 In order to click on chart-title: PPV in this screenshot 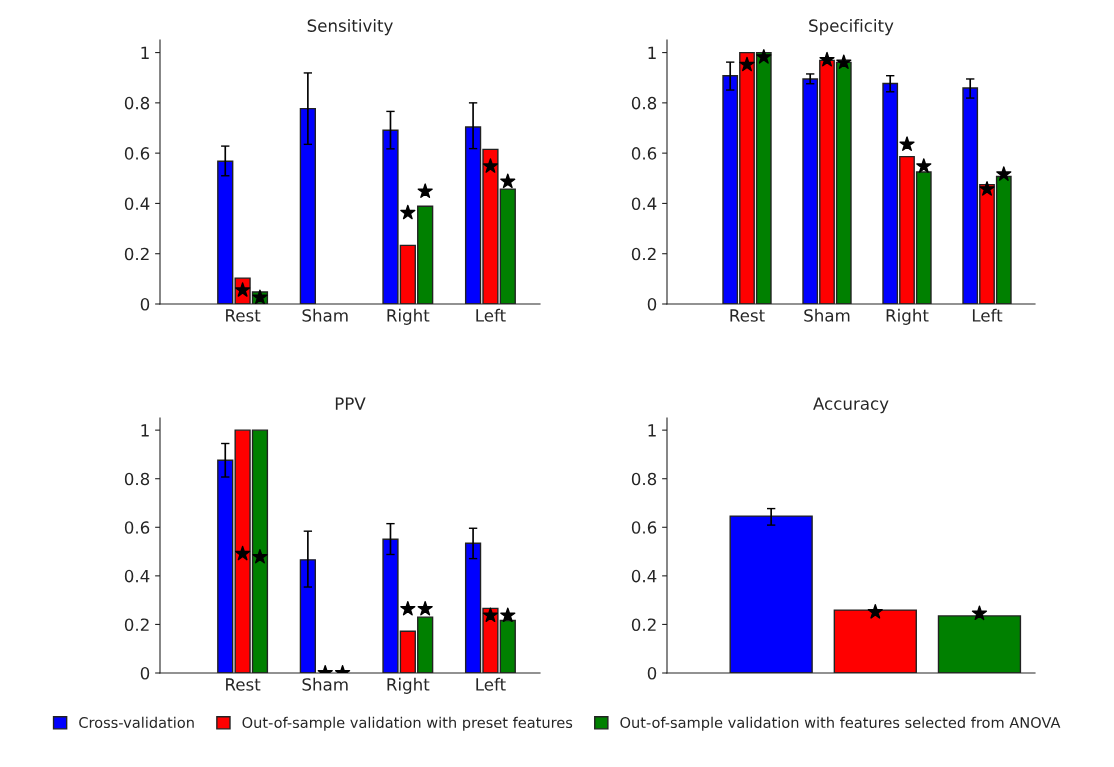, I will do `click(350, 403)`.